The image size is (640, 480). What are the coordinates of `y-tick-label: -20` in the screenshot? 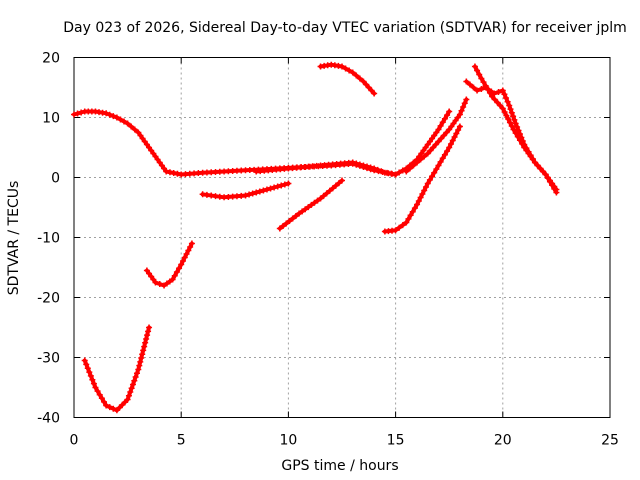 It's located at (48, 299).